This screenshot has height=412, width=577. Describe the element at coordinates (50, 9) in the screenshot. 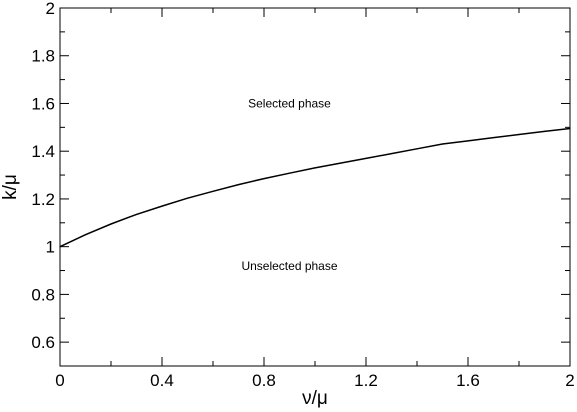

I see `y-tick-label: 2` at that location.